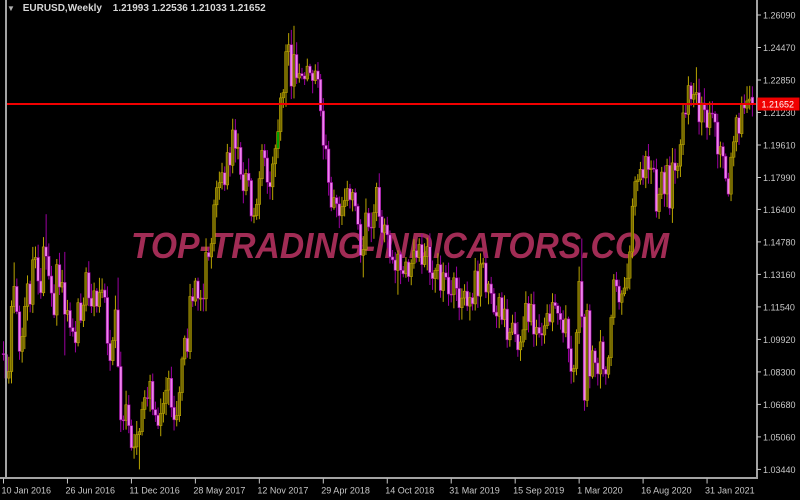 The image size is (800, 500). What do you see at coordinates (779, 275) in the screenshot?
I see `y-axis-label: 1.13160` at bounding box center [779, 275].